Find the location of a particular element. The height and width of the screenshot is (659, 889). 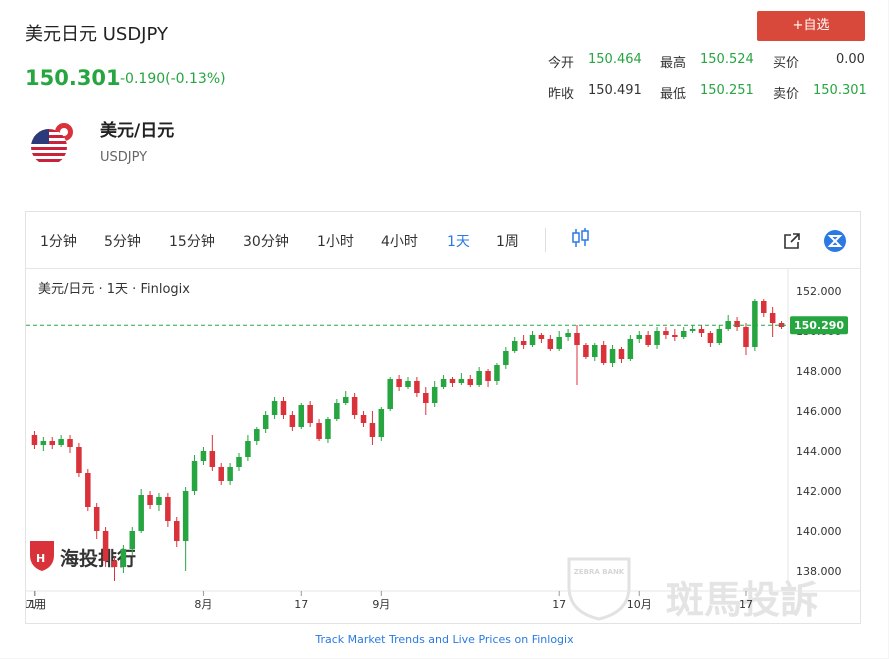

y-tick-label: 142.000 is located at coordinates (819, 491).